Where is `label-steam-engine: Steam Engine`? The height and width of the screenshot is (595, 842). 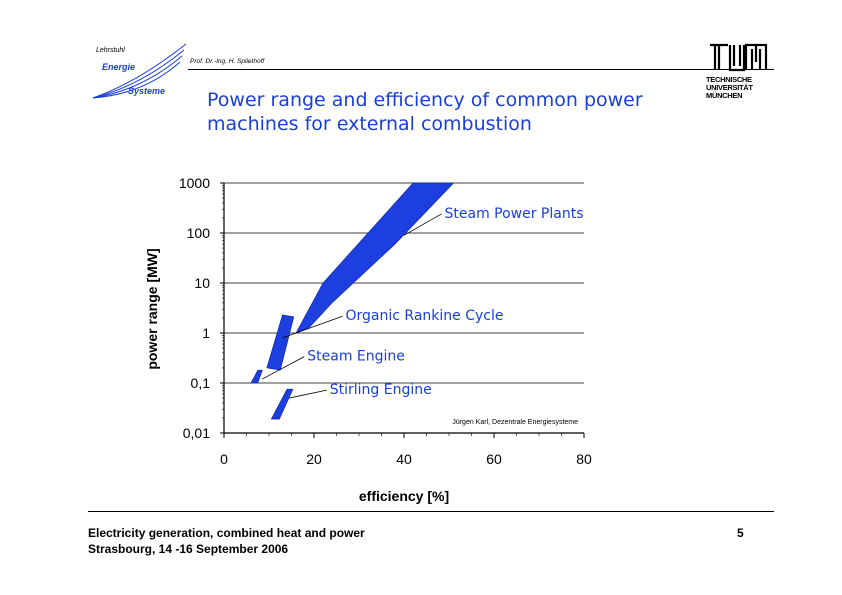
label-steam-engine: Steam Engine is located at coordinates (356, 357).